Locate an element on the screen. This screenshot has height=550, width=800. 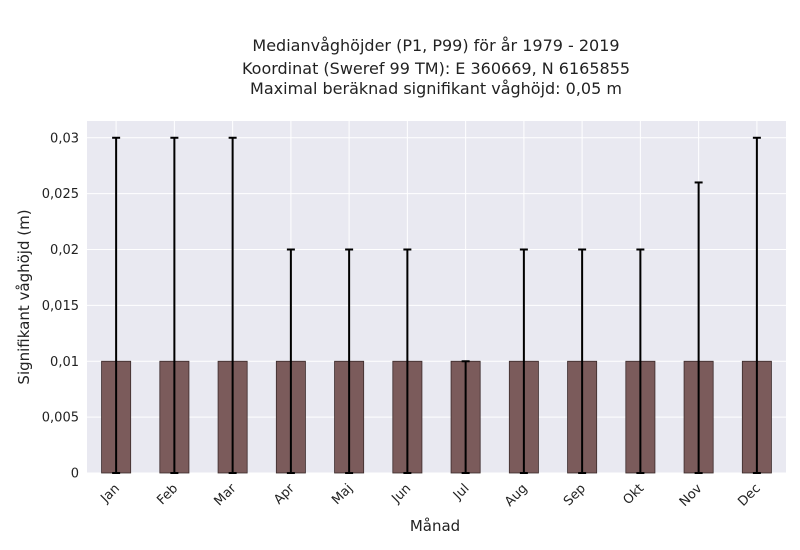
x-tick-label: Apr is located at coordinates (284, 494).